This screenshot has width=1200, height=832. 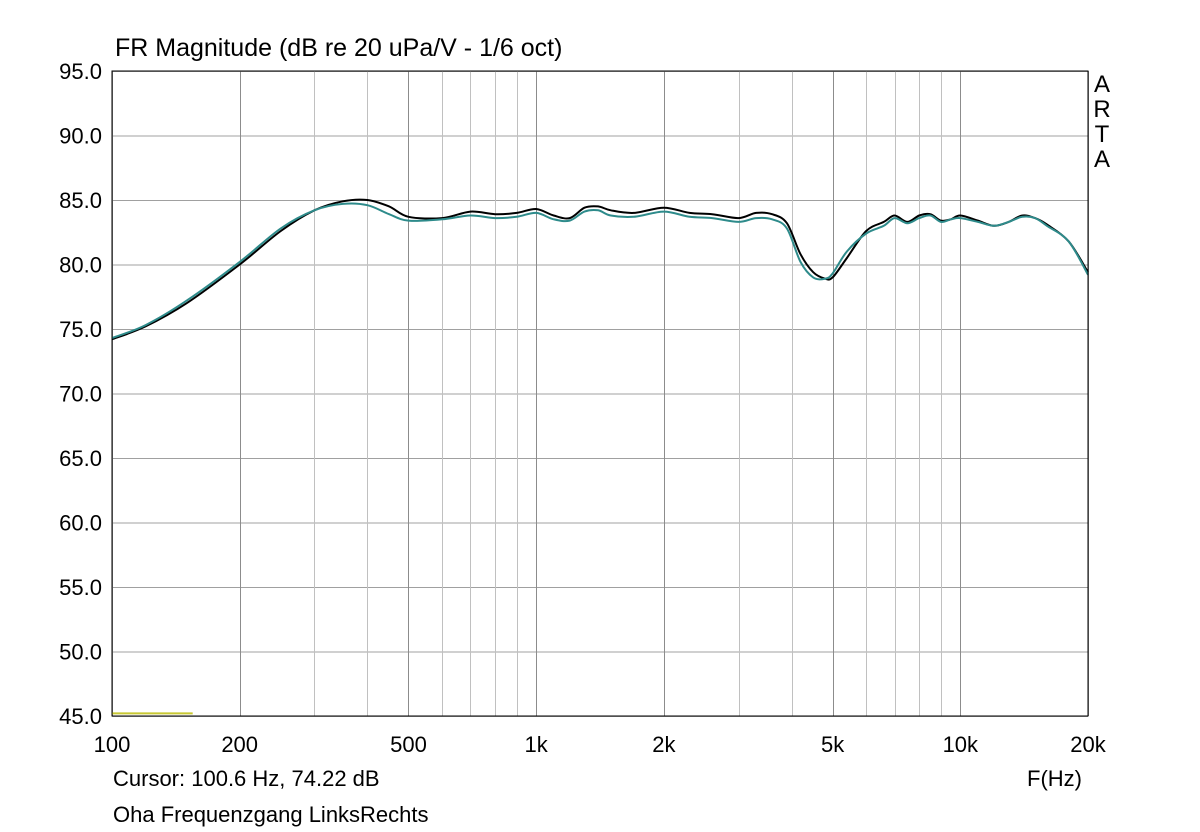 I want to click on x-tick-label: 200, so click(x=239, y=744).